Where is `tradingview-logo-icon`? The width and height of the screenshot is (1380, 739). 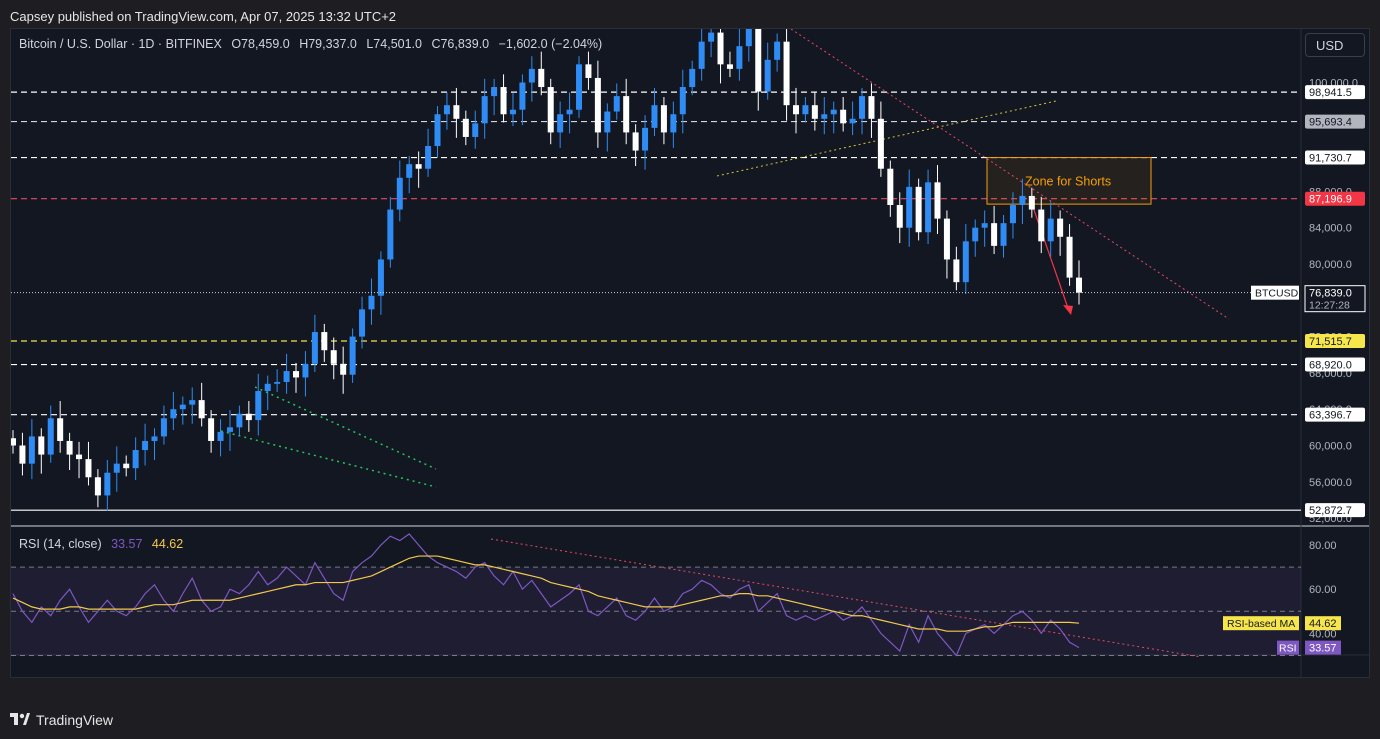 tradingview-logo-icon is located at coordinates (20, 719).